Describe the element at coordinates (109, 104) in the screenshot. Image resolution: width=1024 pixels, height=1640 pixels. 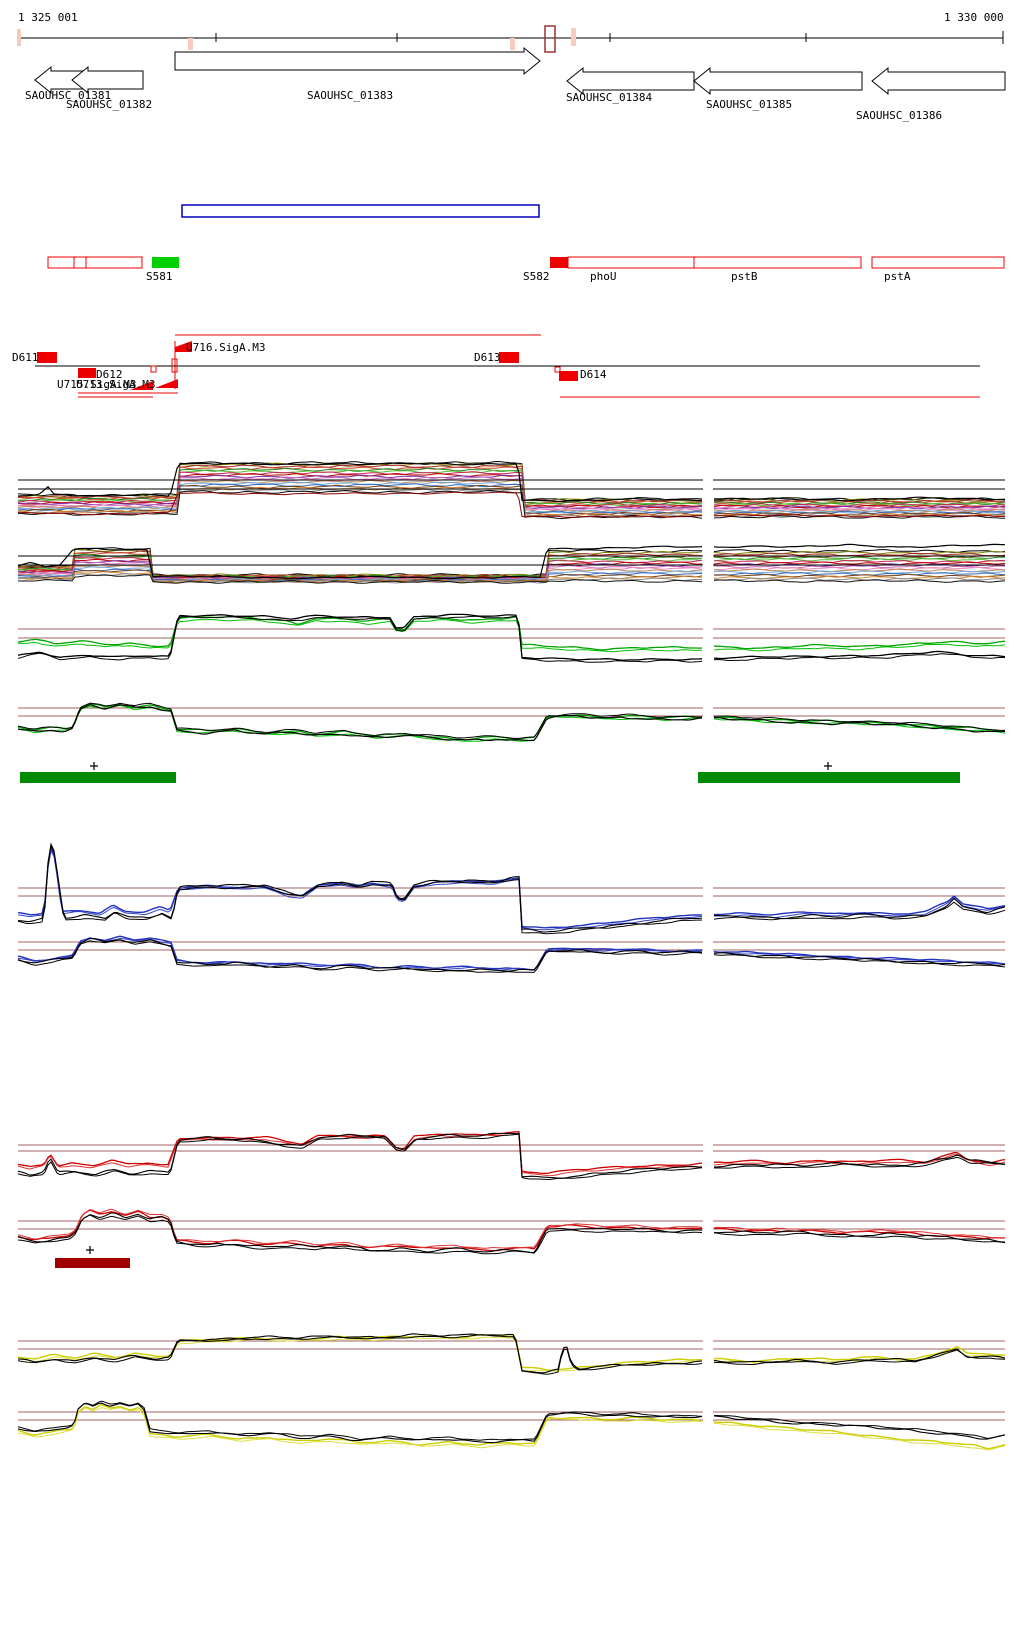
I see `gene-label-01382: SAOUHSC_01382` at that location.